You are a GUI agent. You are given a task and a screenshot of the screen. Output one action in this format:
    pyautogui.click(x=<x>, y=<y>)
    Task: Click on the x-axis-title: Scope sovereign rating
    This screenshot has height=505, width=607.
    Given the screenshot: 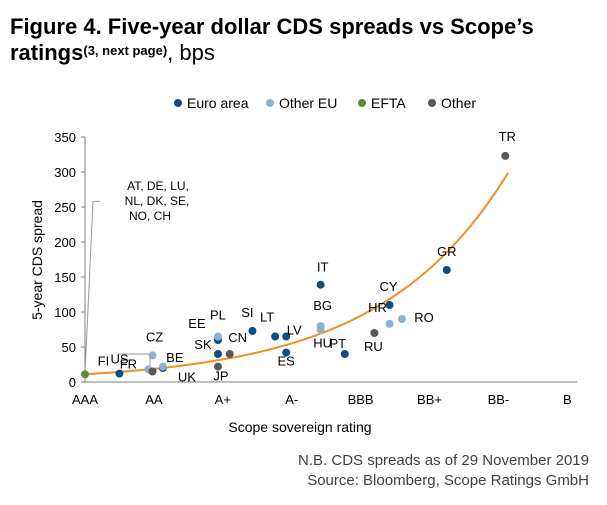 What is the action you would take?
    pyautogui.click(x=299, y=427)
    